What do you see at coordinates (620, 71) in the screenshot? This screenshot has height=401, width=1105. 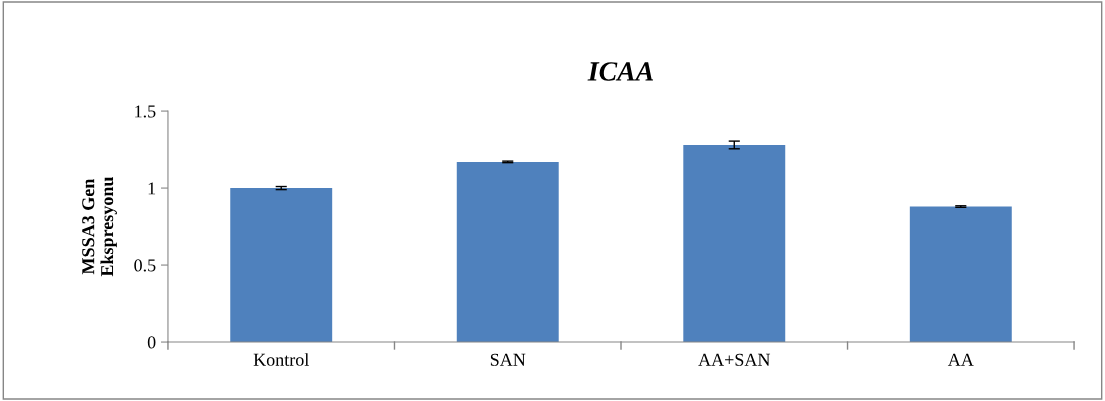 I see `chart-title: ICAA` at bounding box center [620, 71].